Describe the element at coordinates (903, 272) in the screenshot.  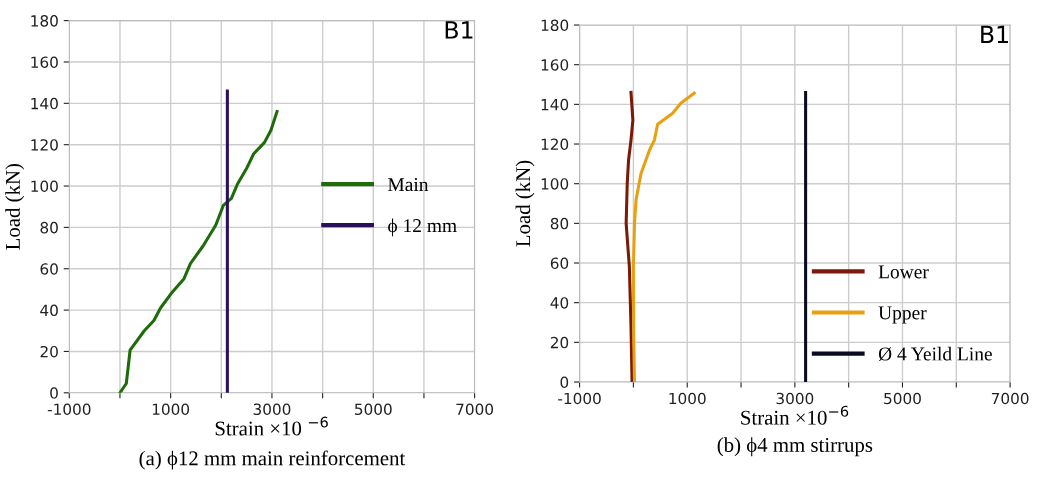
I see `legend-label: Lower` at that location.